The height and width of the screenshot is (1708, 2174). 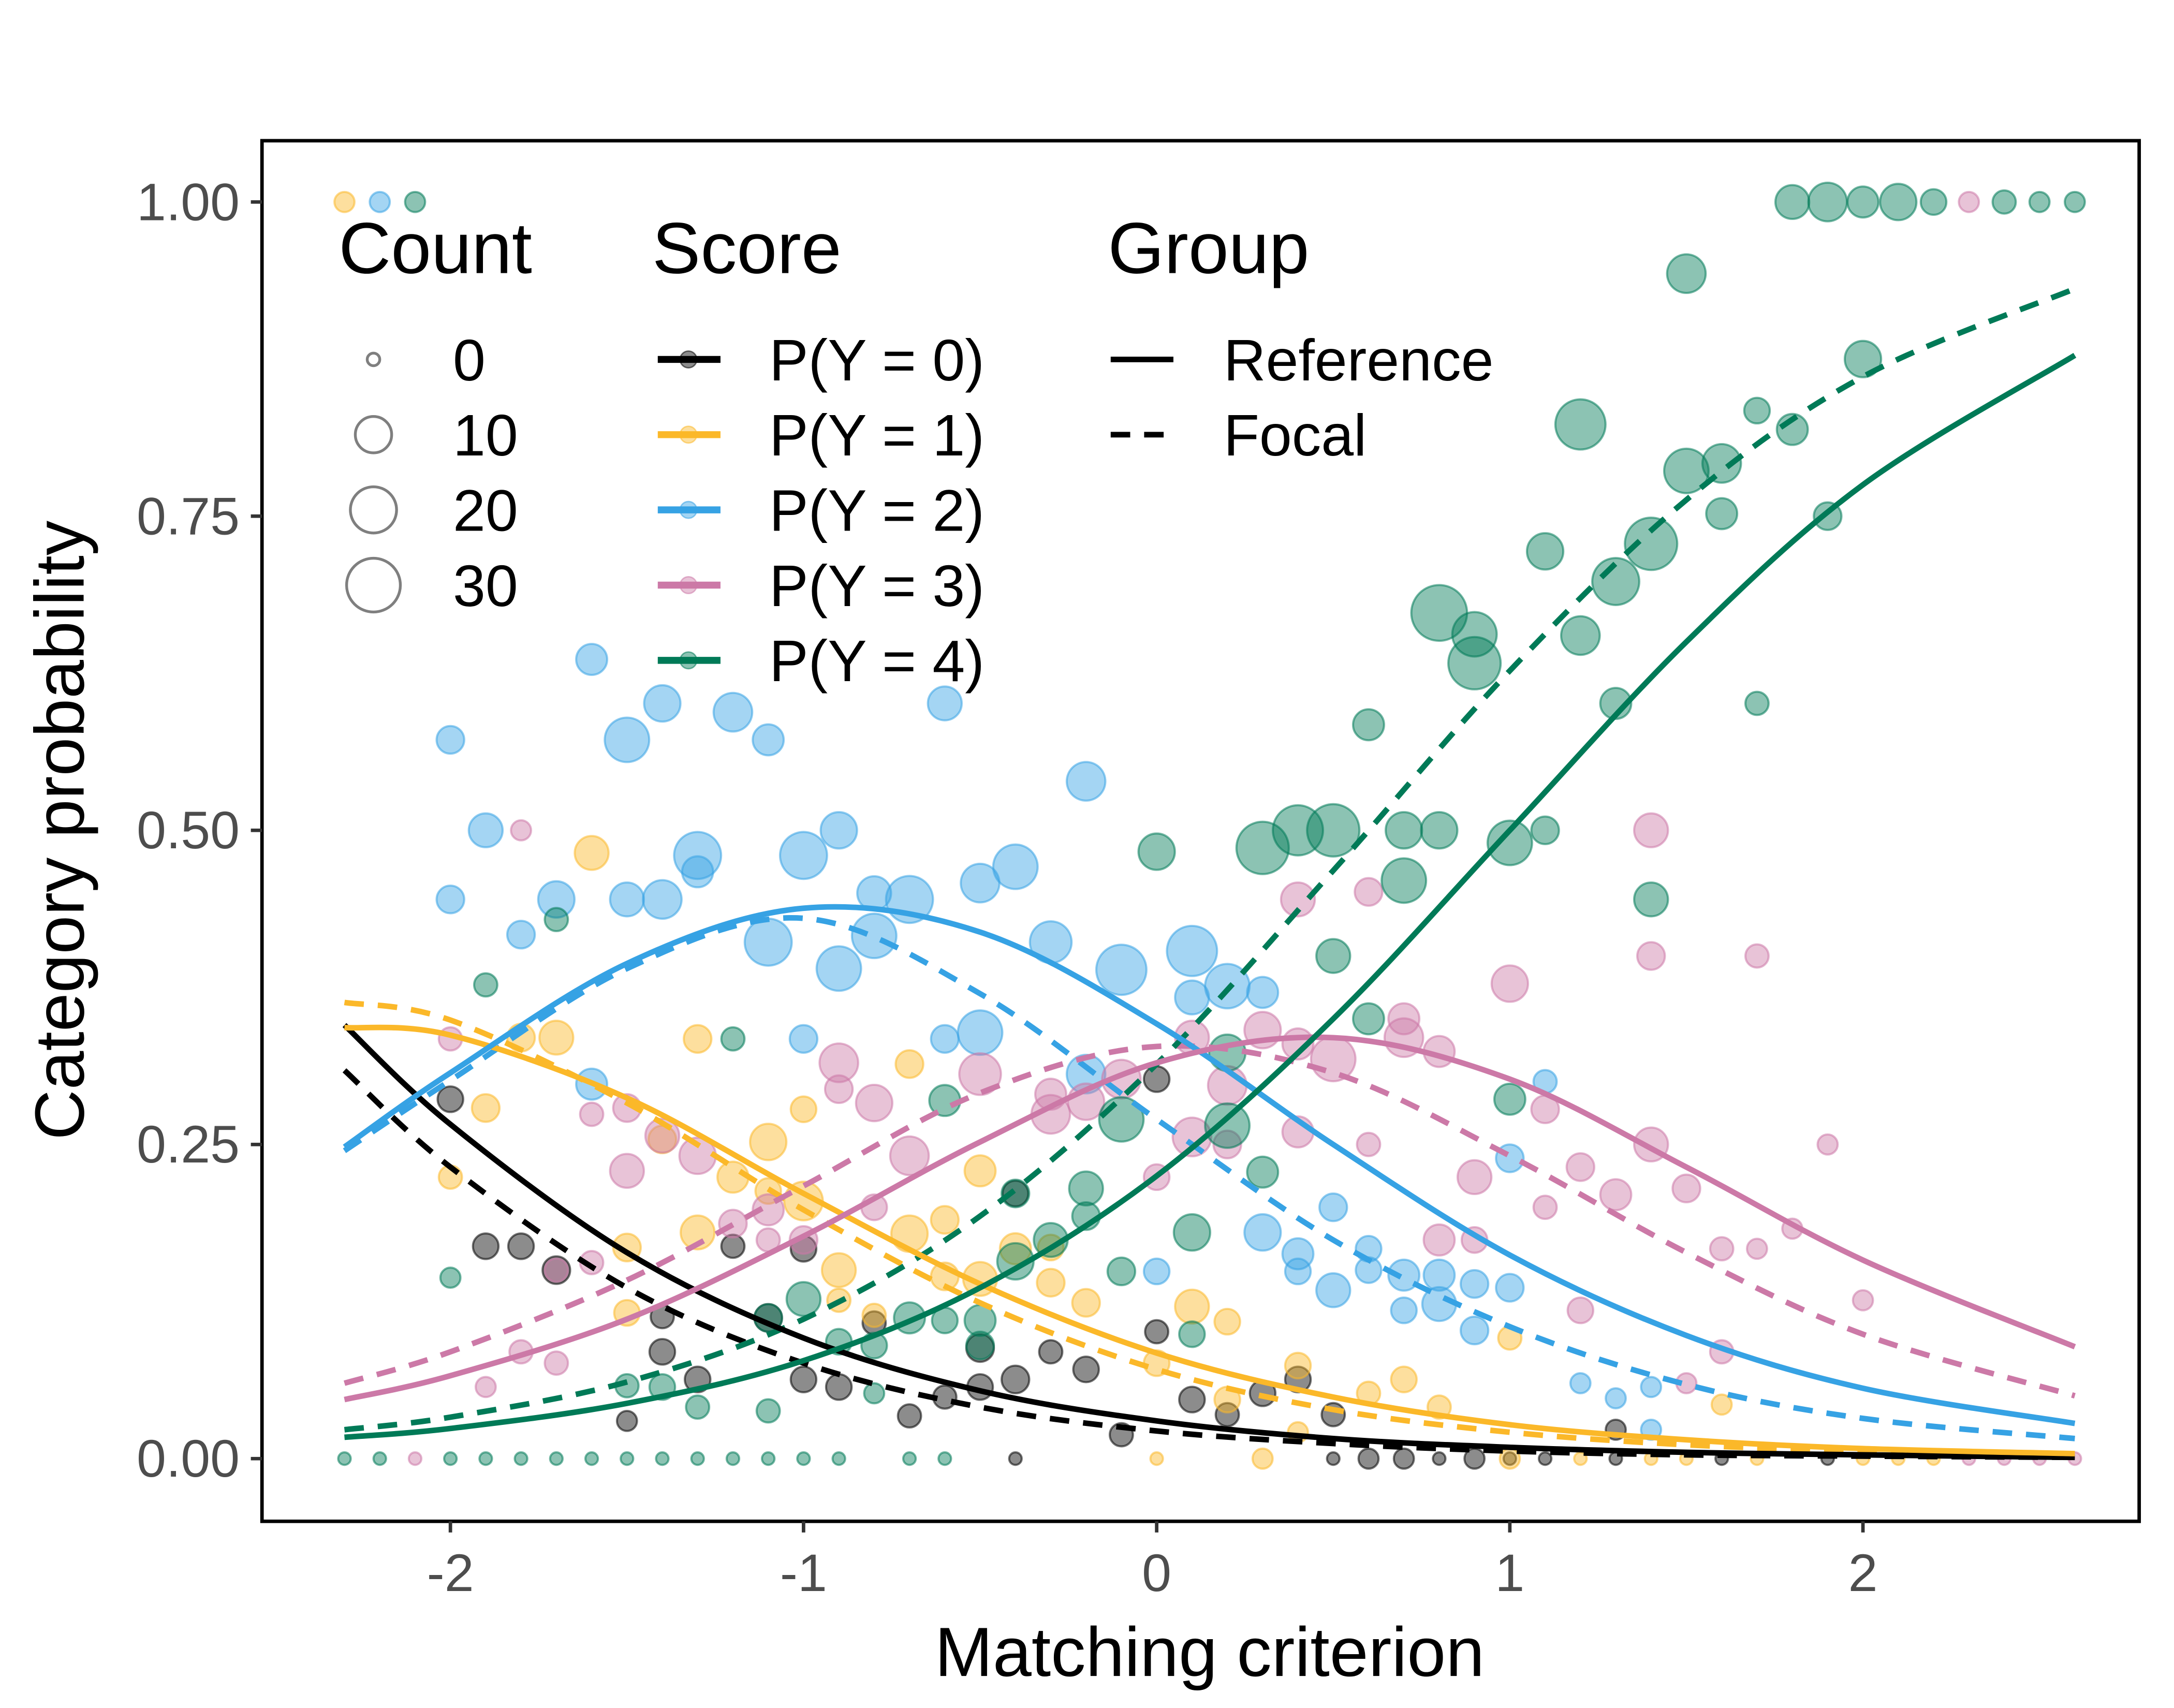 I want to click on legend-group: Reference Focal, so click(x=1302, y=398).